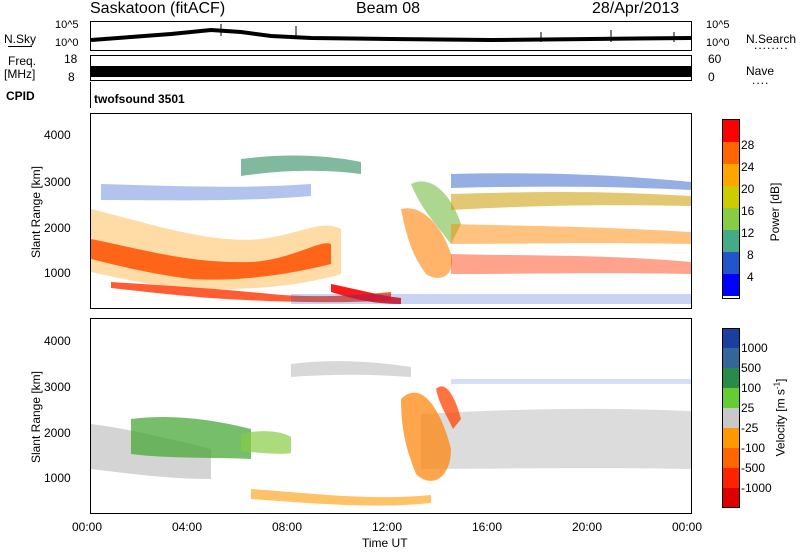 Image resolution: width=800 pixels, height=554 pixels. Describe the element at coordinates (750, 255) in the screenshot. I see `power-cb-tick-8: 8` at that location.